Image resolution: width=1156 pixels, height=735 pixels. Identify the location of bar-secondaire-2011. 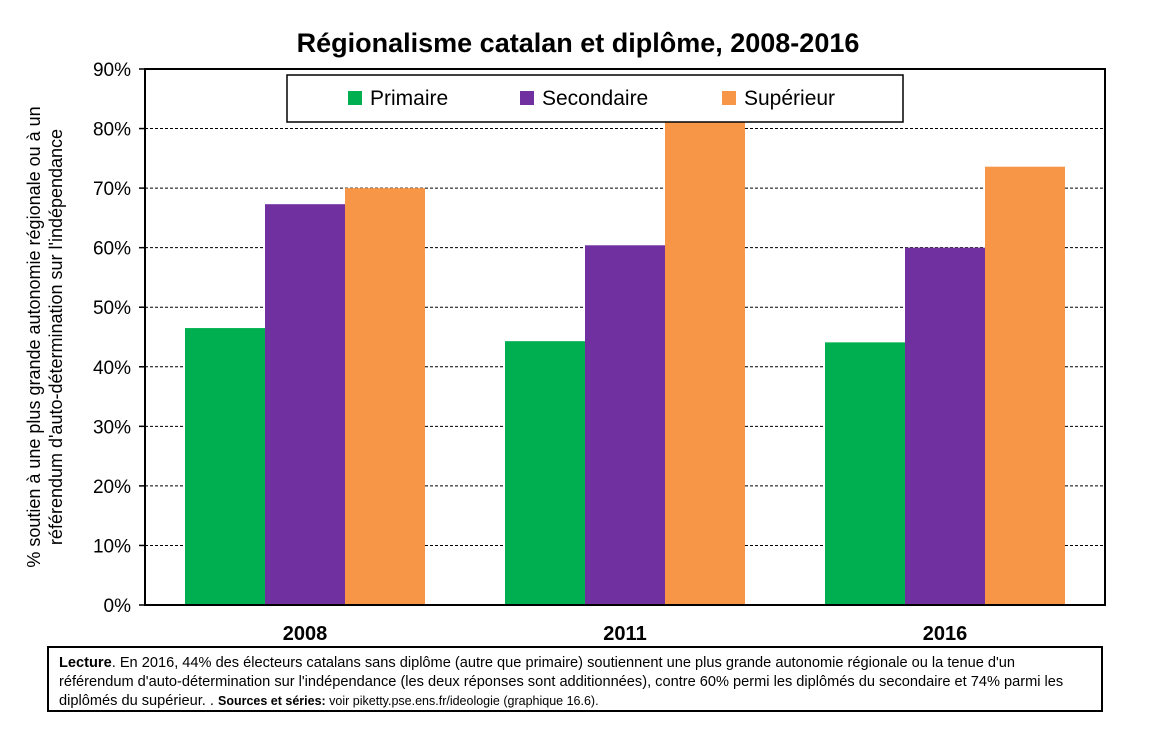
(625, 425).